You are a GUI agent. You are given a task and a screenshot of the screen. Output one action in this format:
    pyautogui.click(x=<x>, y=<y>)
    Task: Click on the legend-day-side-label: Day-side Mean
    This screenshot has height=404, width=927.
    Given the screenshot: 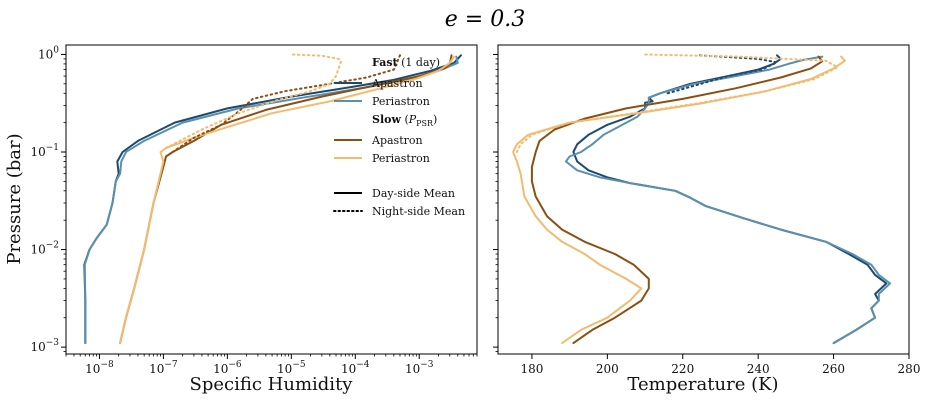 What is the action you would take?
    pyautogui.click(x=413, y=193)
    